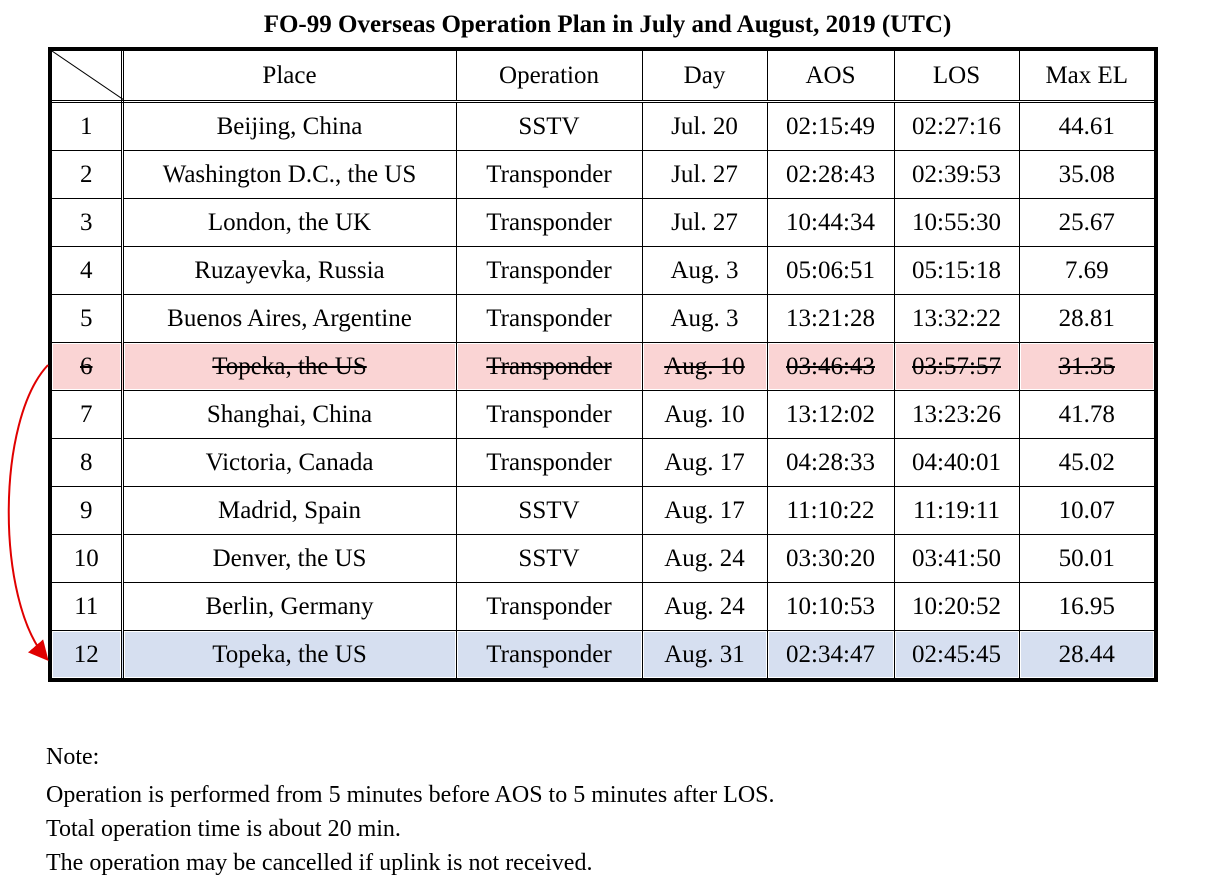 The width and height of the screenshot is (1215, 889). Describe the element at coordinates (86, 510) in the screenshot. I see `row-number: 9` at that location.